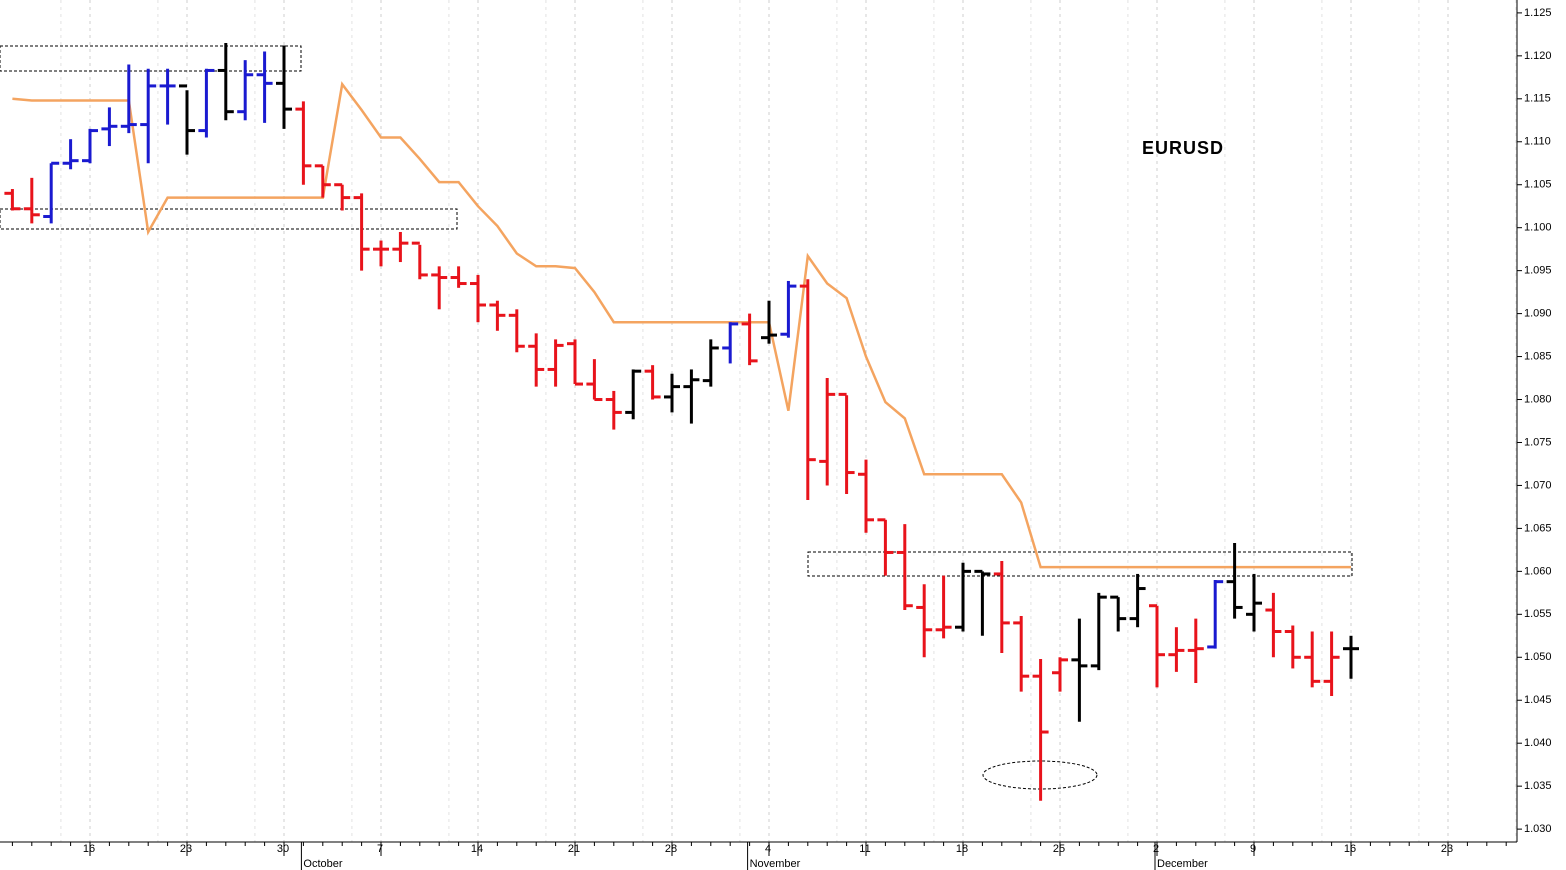  I want to click on x-tick-label: 4, so click(768, 849).